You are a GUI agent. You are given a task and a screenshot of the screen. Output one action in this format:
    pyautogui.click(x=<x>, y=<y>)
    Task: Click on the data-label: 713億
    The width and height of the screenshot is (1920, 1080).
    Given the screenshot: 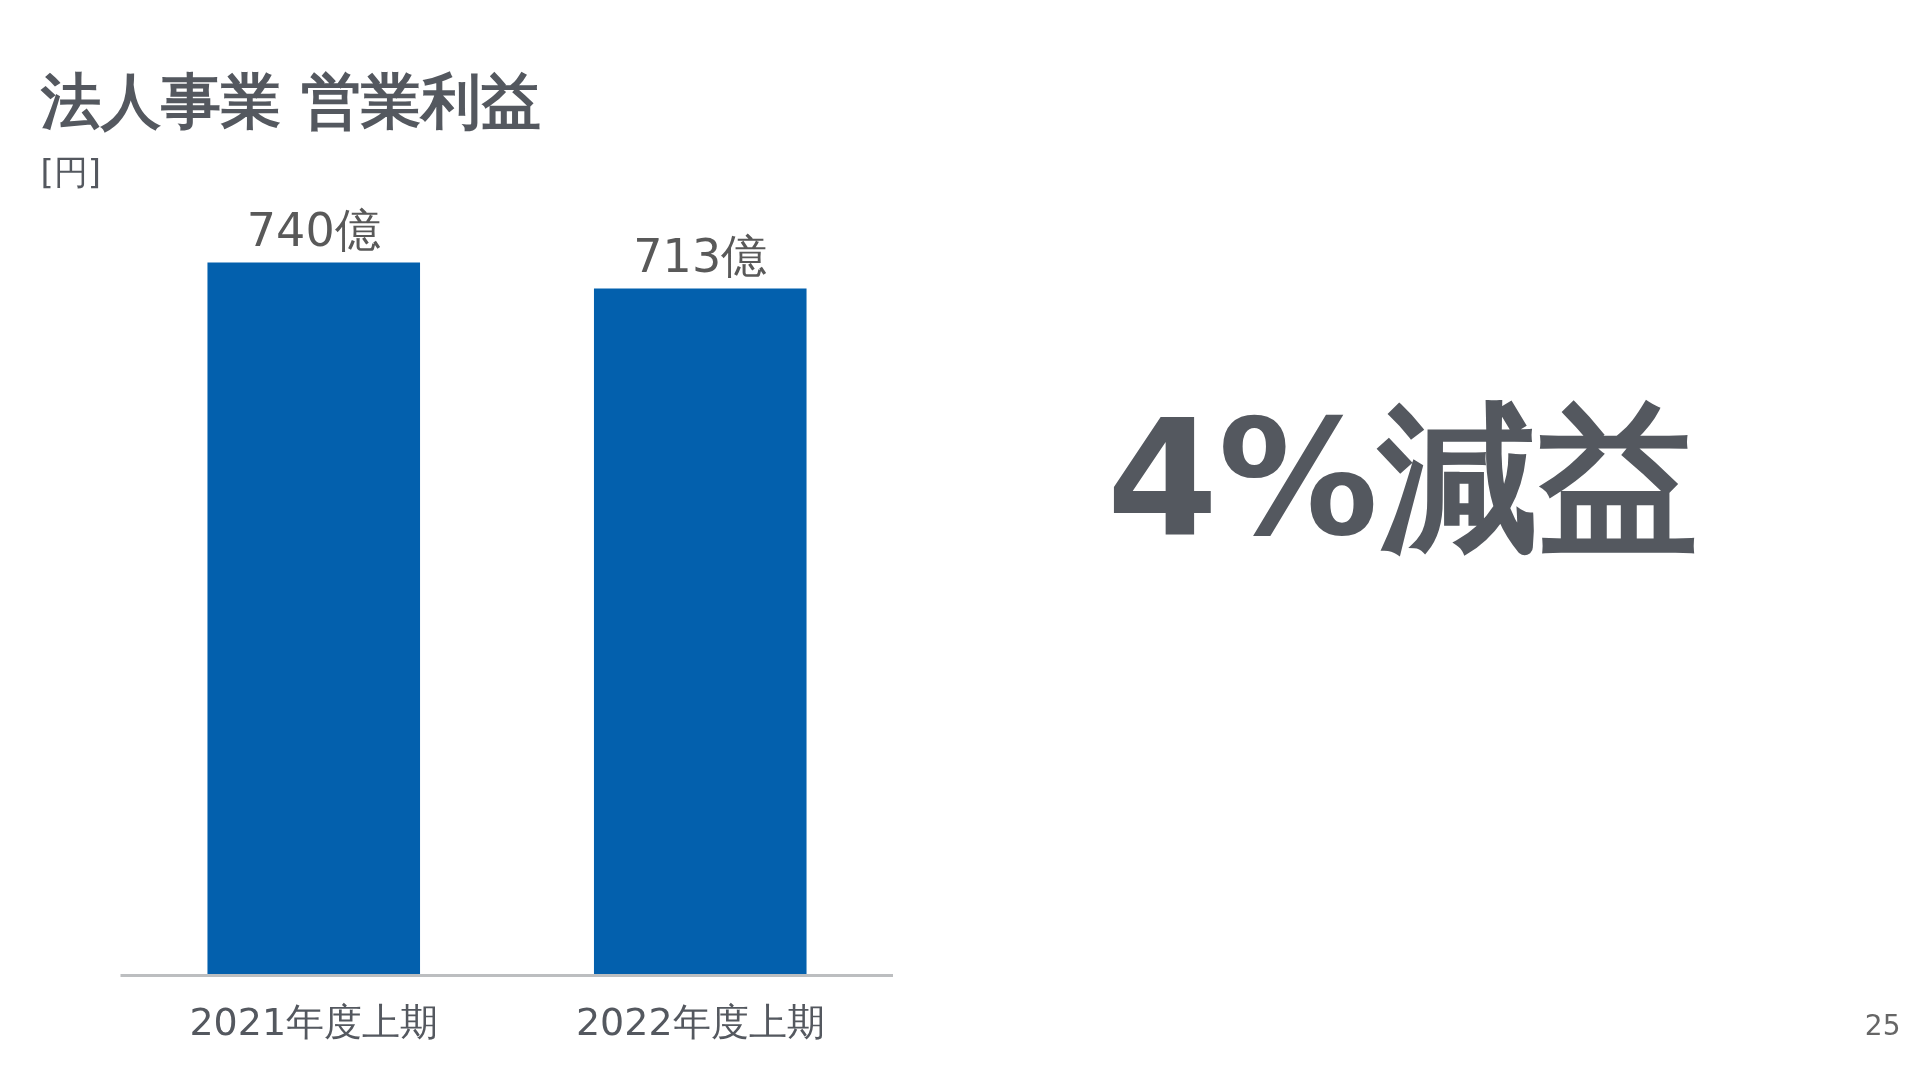 What is the action you would take?
    pyautogui.click(x=700, y=255)
    